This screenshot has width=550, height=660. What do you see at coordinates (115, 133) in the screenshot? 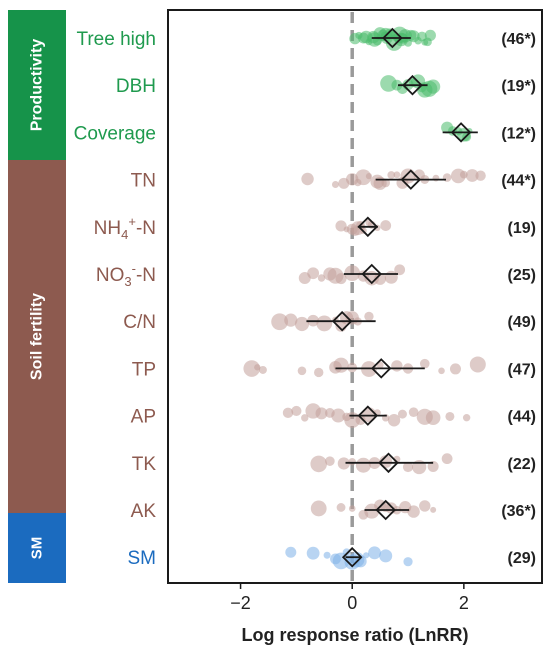
I see `row-label-coverage: Coverage` at bounding box center [115, 133].